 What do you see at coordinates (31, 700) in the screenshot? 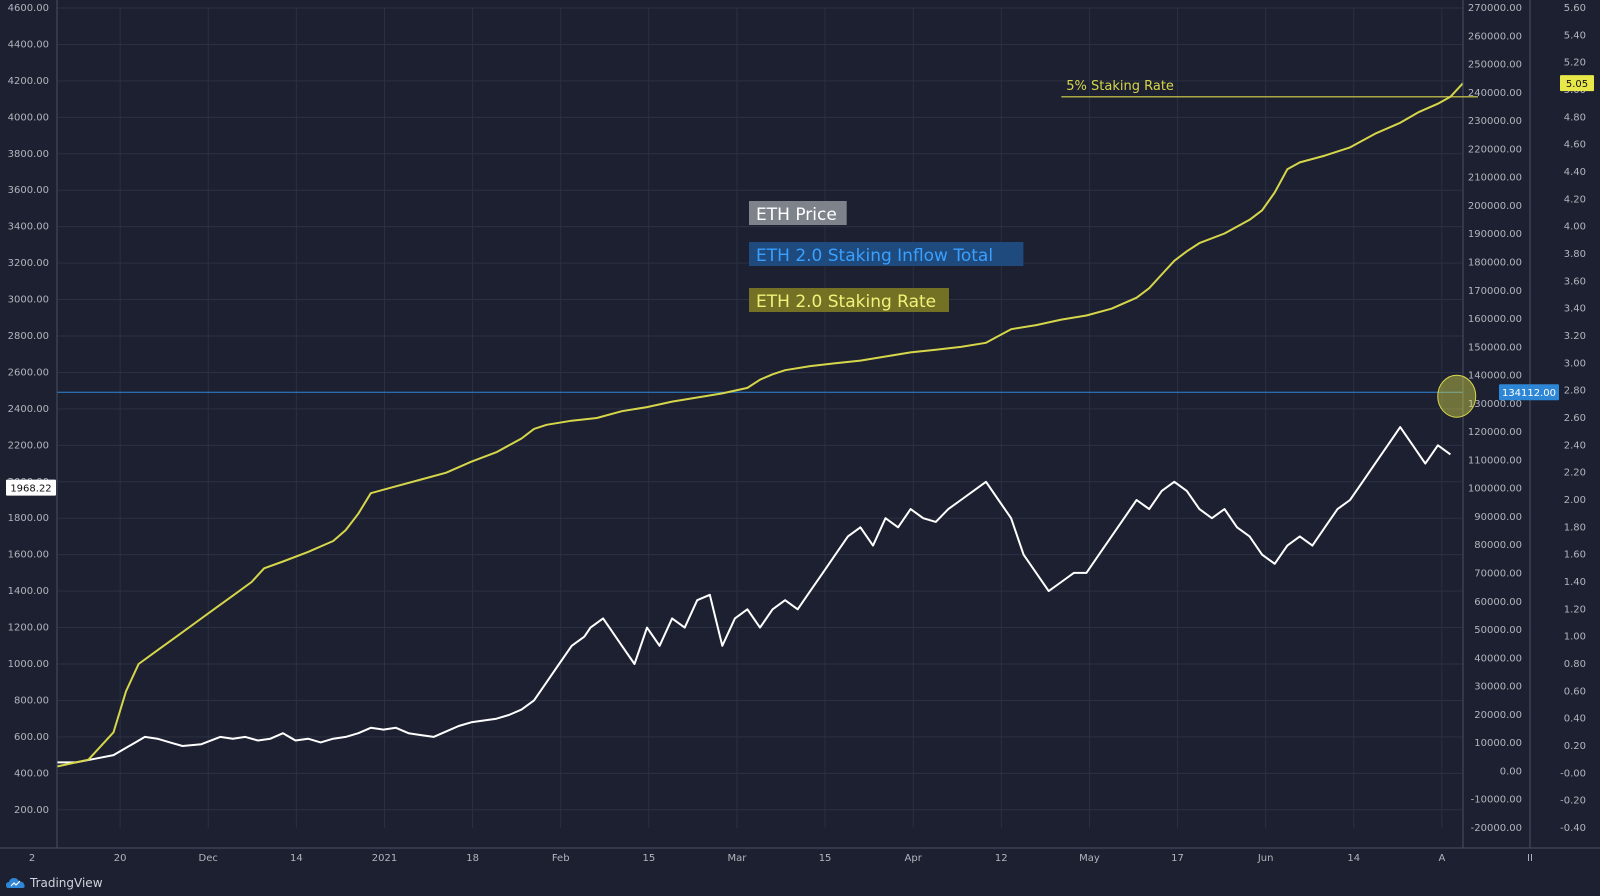
I see `left-axis-tick: 800.00` at bounding box center [31, 700].